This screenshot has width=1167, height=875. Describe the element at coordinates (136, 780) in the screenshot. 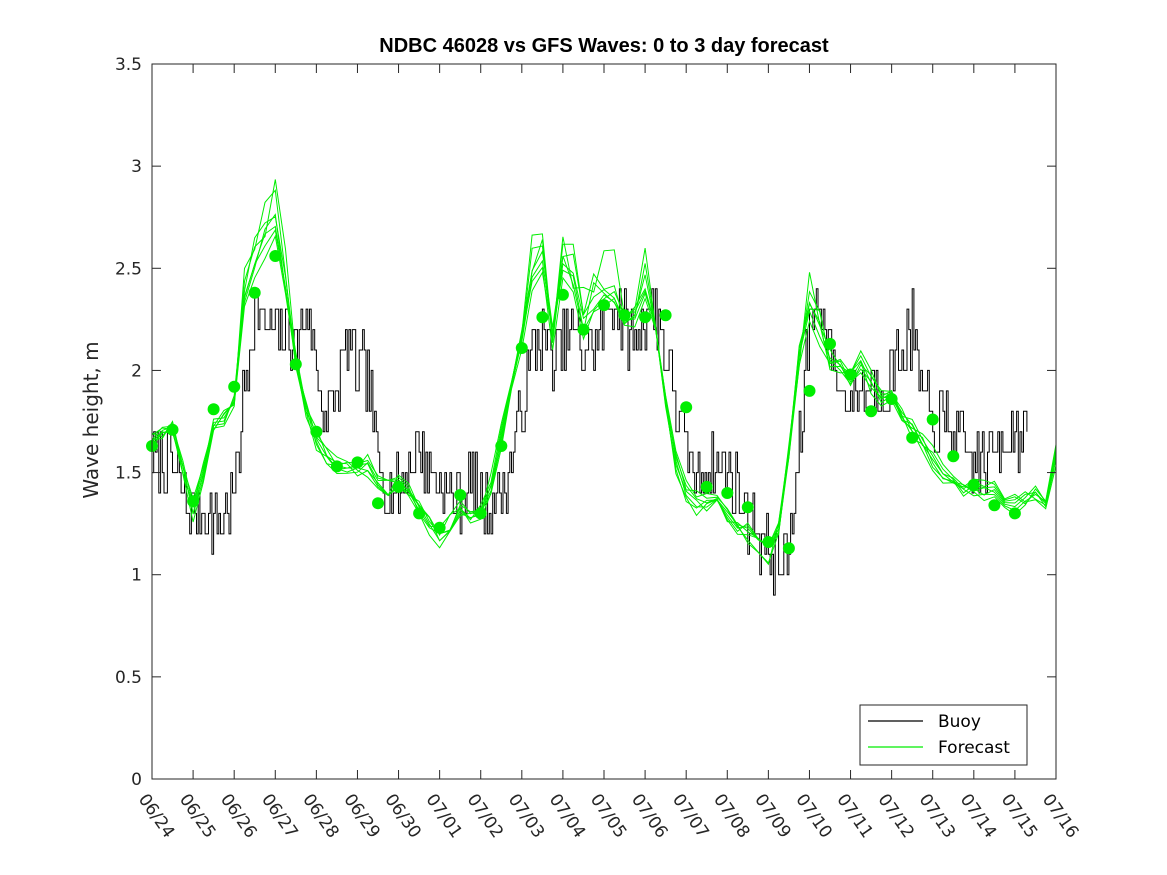

I see `y-tick-label: 0` at that location.